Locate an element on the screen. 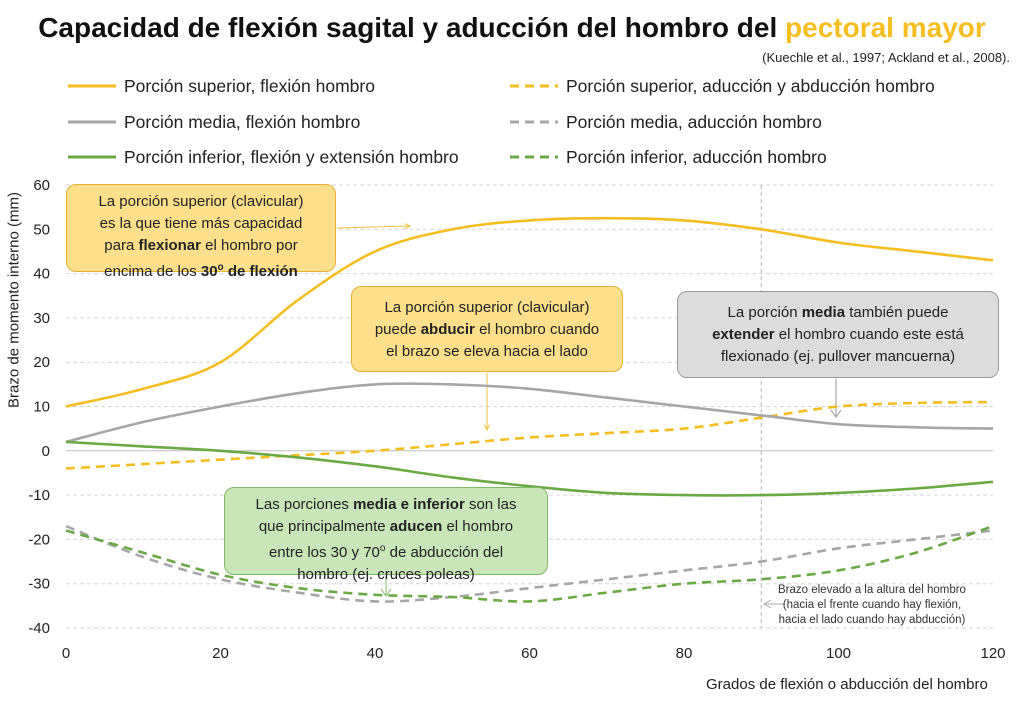 The width and height of the screenshot is (1024, 701). arrow-to-superior-flexion-head is located at coordinates (408, 226).